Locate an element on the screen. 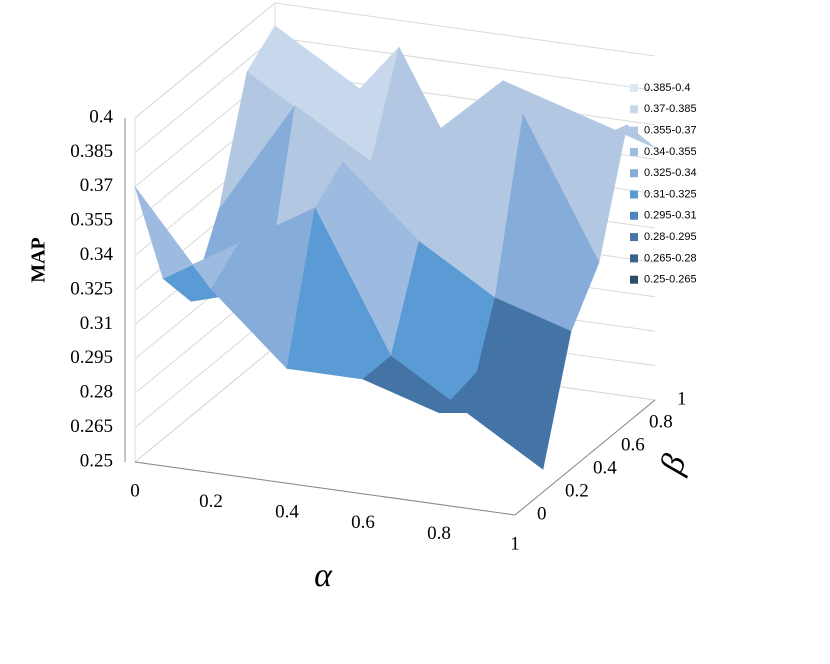 The height and width of the screenshot is (664, 830). x-tick-label: 0.2 is located at coordinates (211, 501).